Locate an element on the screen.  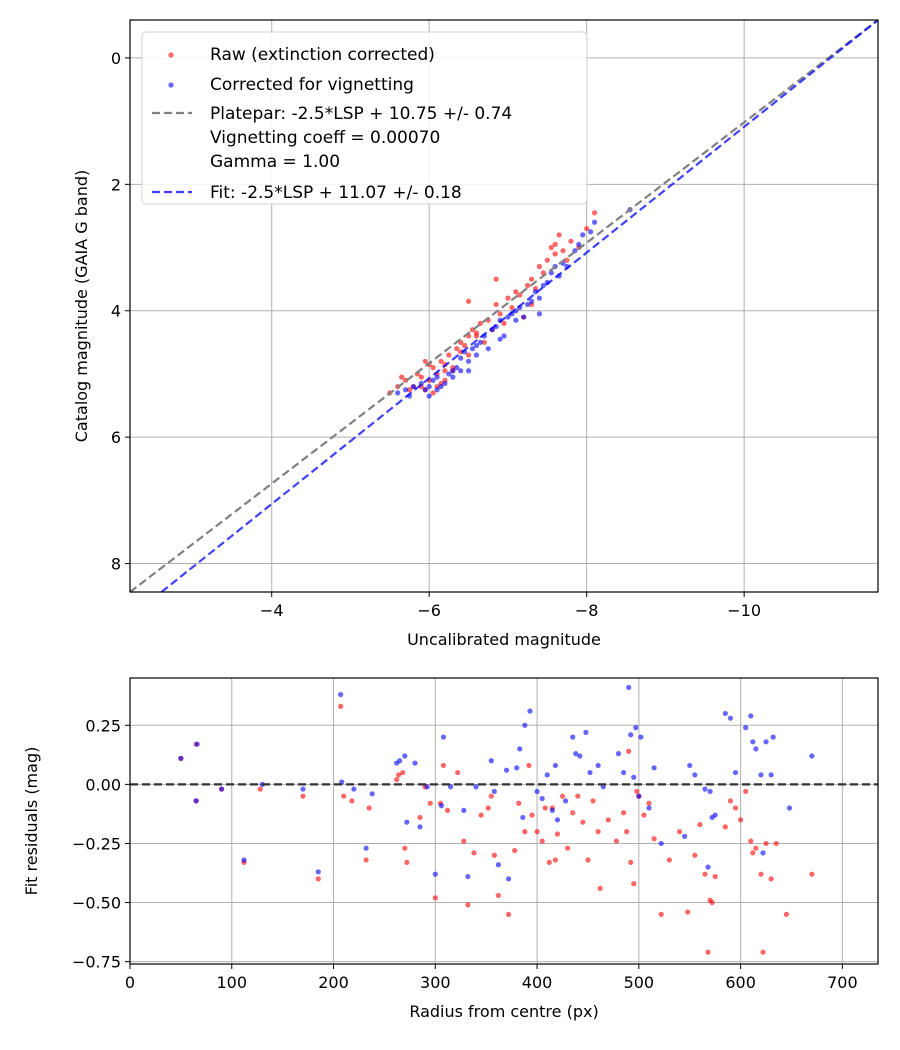
legend-label: Gamma = 1.00 is located at coordinates (275, 162).